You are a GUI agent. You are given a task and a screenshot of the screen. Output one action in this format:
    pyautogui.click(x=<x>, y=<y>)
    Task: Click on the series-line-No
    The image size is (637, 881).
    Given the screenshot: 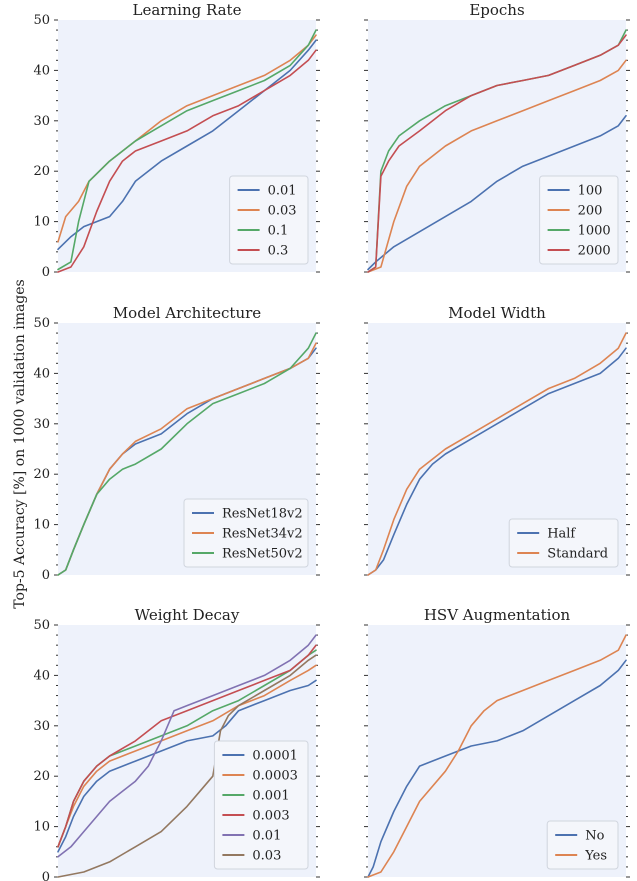 What is the action you would take?
    pyautogui.click(x=497, y=768)
    